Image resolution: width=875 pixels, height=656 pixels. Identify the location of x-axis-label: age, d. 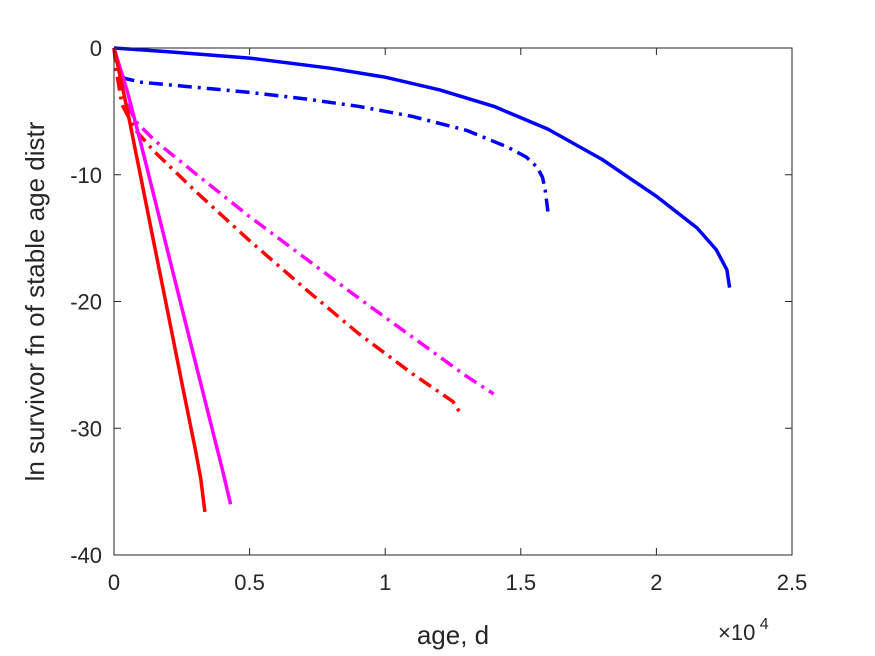
(453, 635).